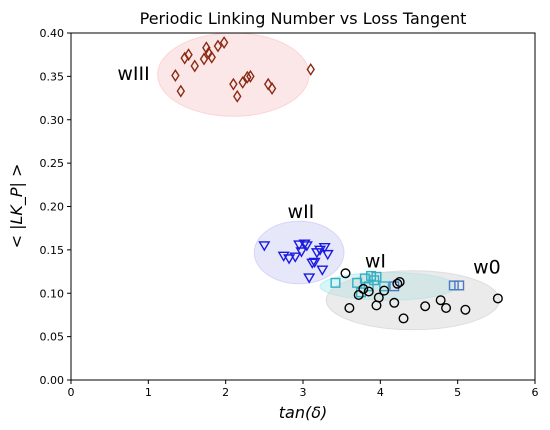 Image resolution: width=550 pixels, height=430 pixels. I want to click on x-tick-label-2: 2, so click(225, 392).